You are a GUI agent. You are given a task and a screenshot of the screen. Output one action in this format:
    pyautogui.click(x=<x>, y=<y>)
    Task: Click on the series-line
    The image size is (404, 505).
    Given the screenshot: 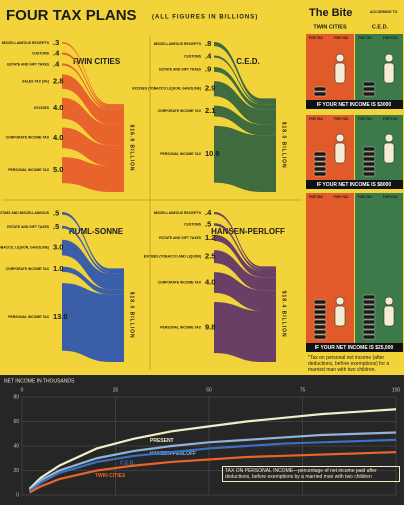 What is the action you would take?
    pyautogui.click(x=212, y=465)
    